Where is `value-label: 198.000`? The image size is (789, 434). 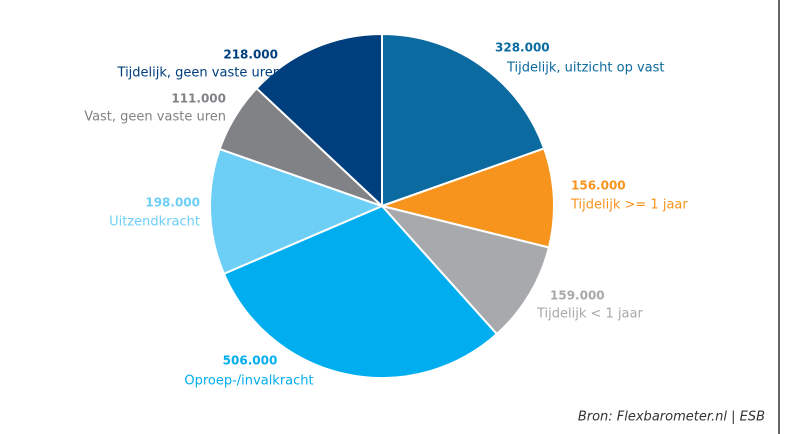
value-label: 198.000 is located at coordinates (172, 203).